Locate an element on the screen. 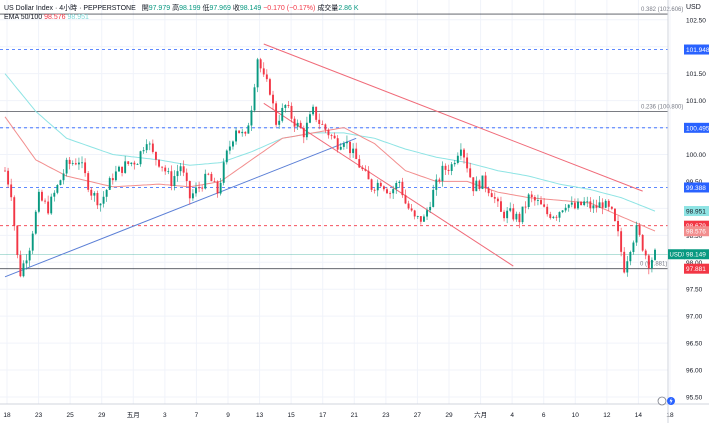 The width and height of the screenshot is (709, 423). price-label: 100.495 is located at coordinates (697, 128).